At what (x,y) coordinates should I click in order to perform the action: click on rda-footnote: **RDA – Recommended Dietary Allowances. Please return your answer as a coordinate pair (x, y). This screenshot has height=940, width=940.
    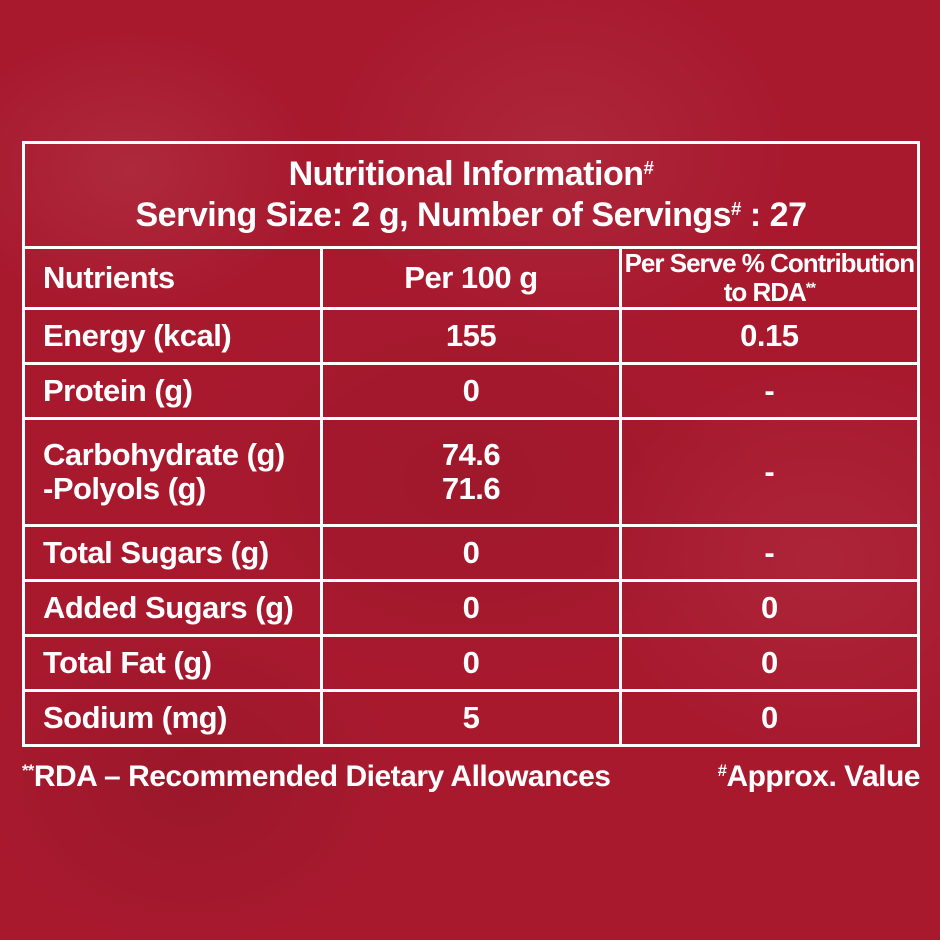
    Looking at the image, I should click on (316, 777).